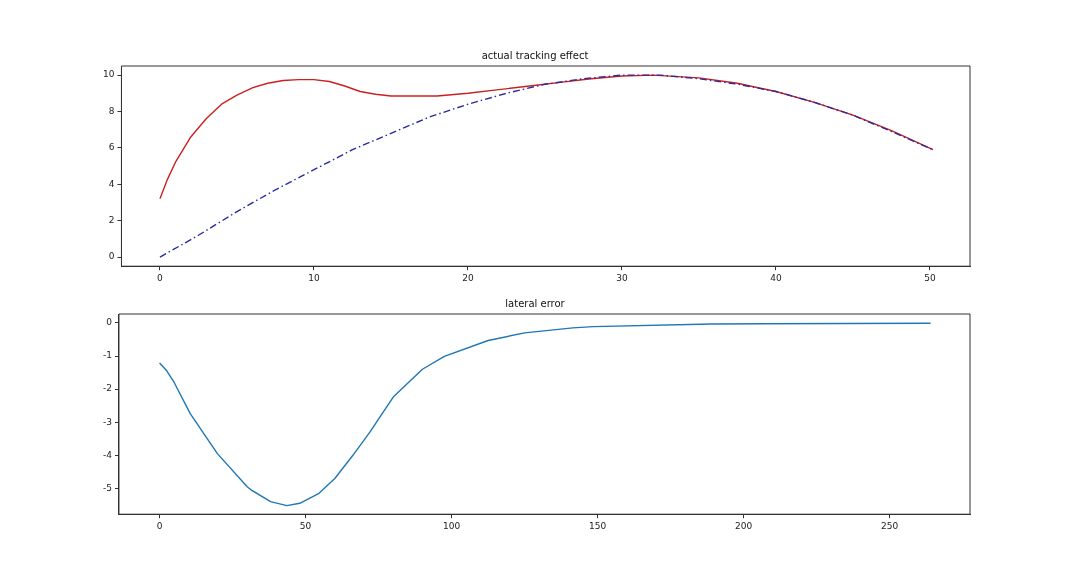  I want to click on y-tick-label: 2, so click(111, 220).